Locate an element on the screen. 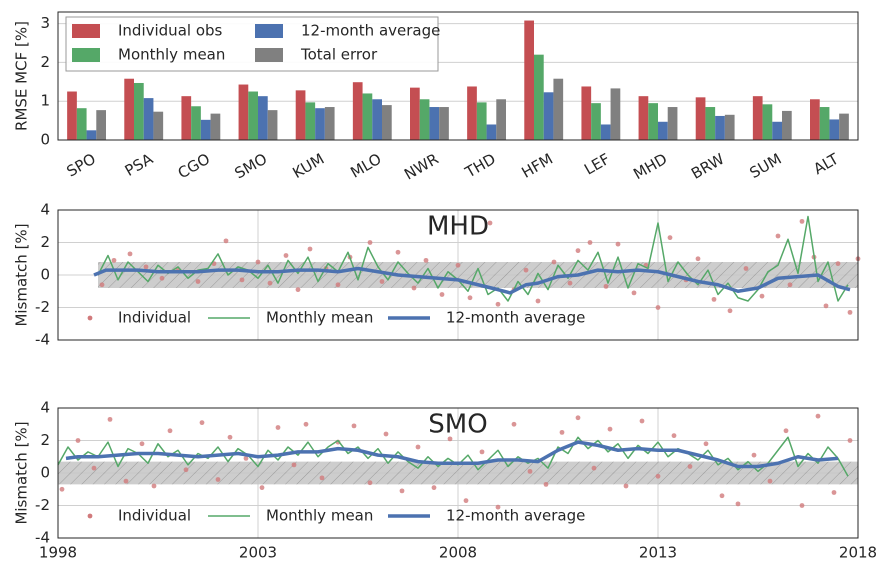  series-line is located at coordinates (472, 280).